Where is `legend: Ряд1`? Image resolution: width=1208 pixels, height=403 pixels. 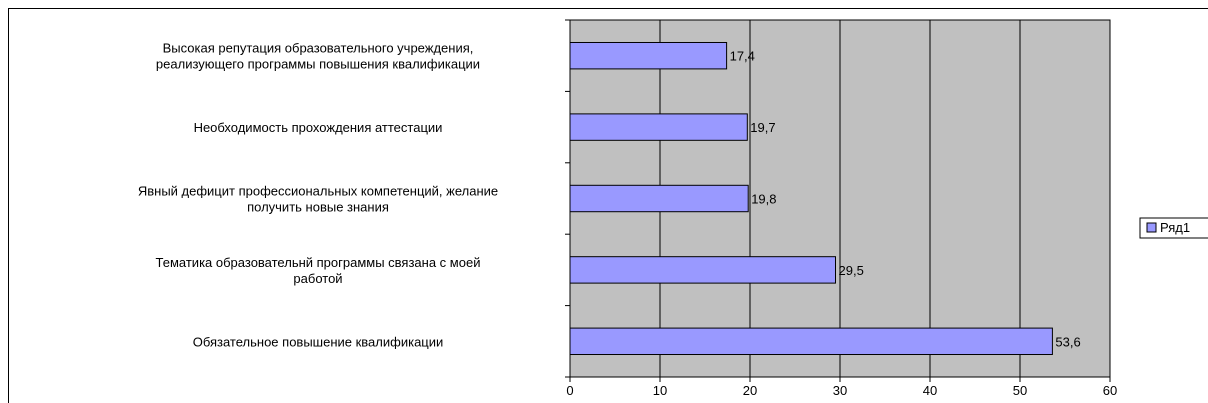
legend: Ряд1 is located at coordinates (1173, 228).